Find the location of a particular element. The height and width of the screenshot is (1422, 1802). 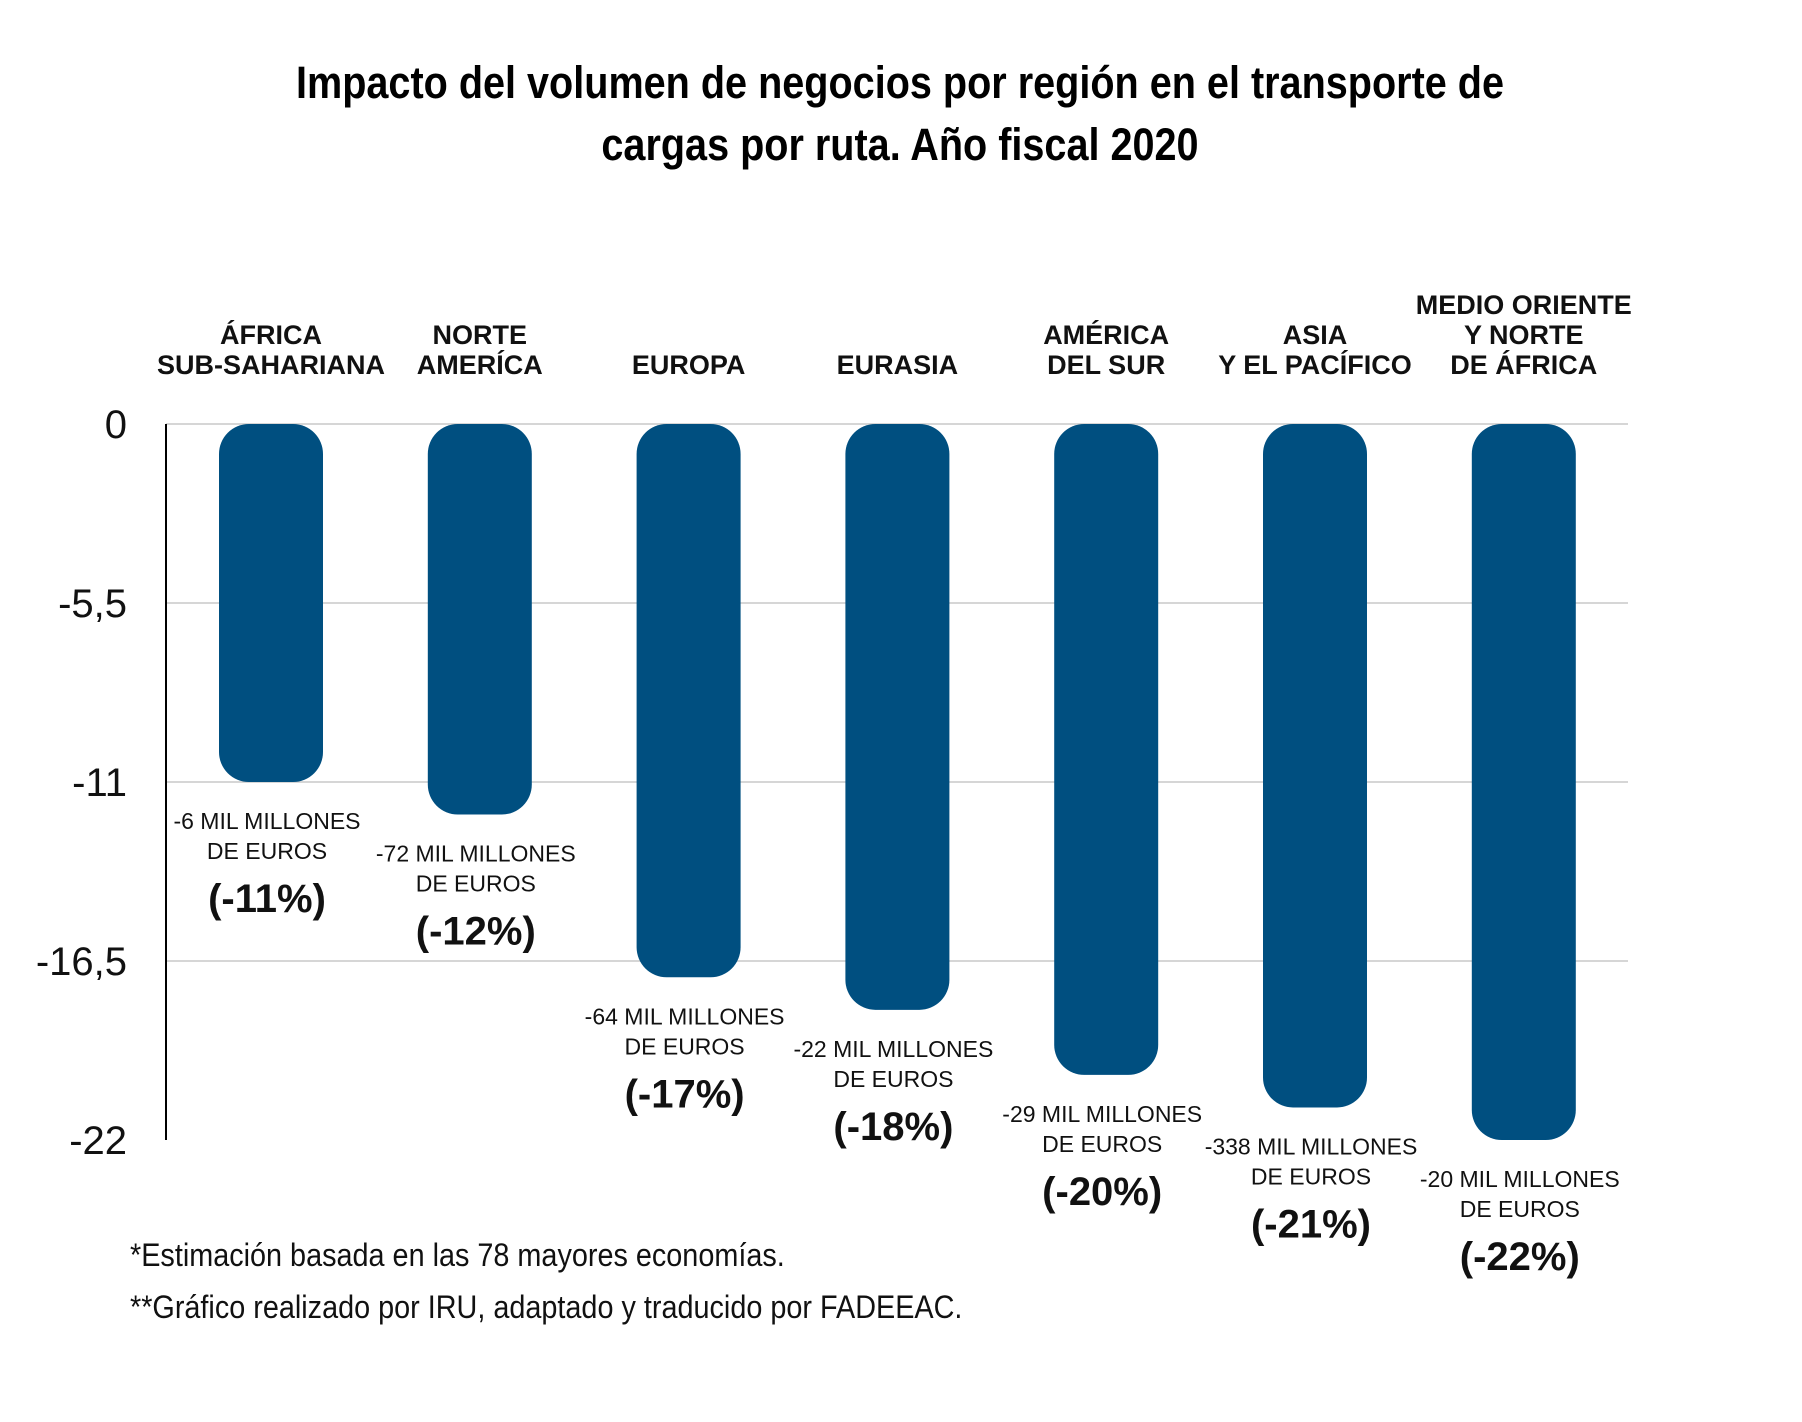

category-label: ASIA is located at coordinates (1315, 335).